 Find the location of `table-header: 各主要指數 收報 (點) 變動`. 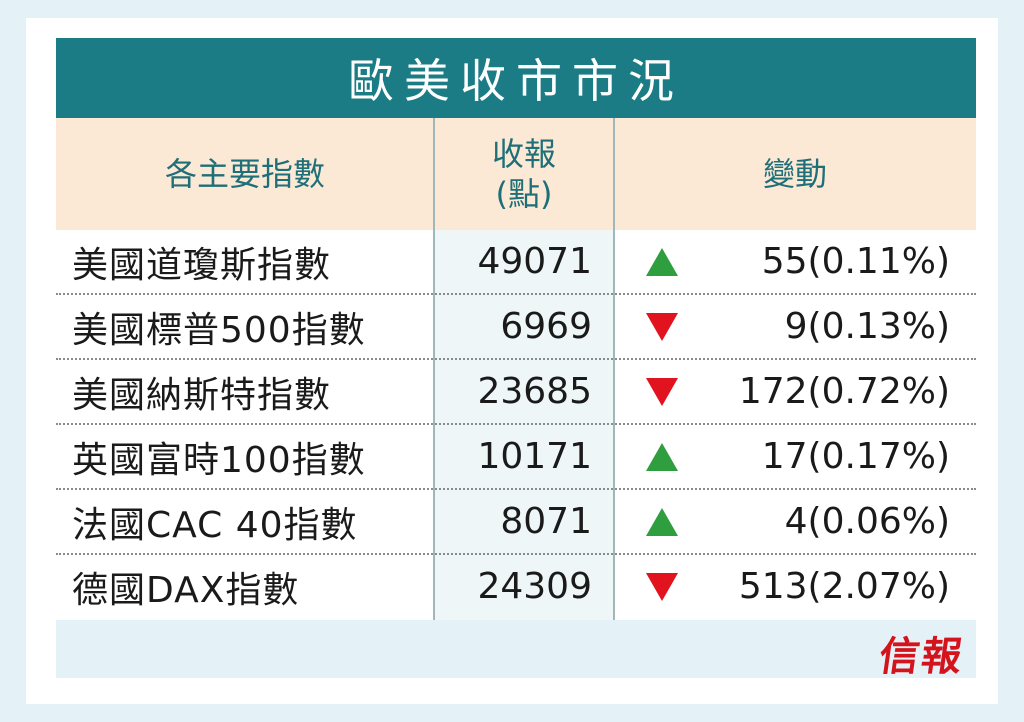

table-header: 各主要指數 收報 (點) 變動 is located at coordinates (516, 174).